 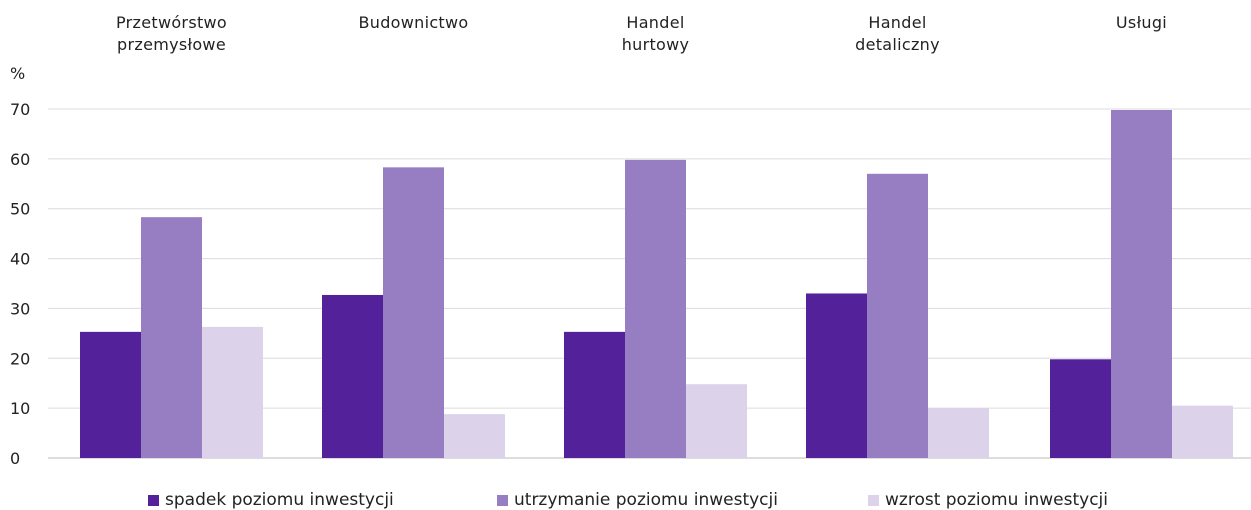 I want to click on legend-label: wzrost poziomu inwestycji, so click(x=996, y=500).